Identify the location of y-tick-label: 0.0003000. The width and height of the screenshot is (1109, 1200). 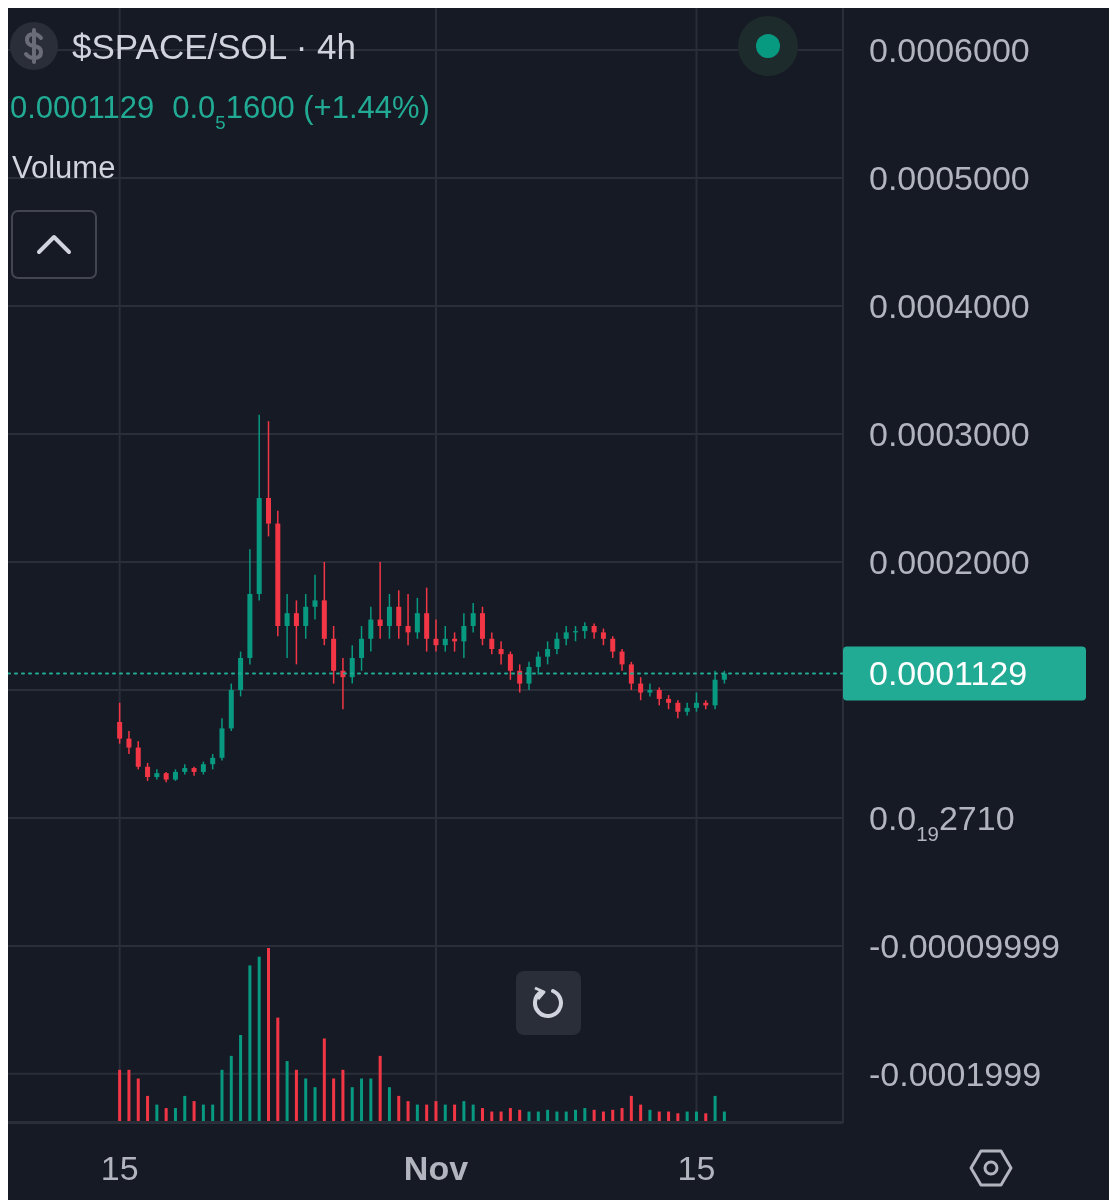
(949, 433).